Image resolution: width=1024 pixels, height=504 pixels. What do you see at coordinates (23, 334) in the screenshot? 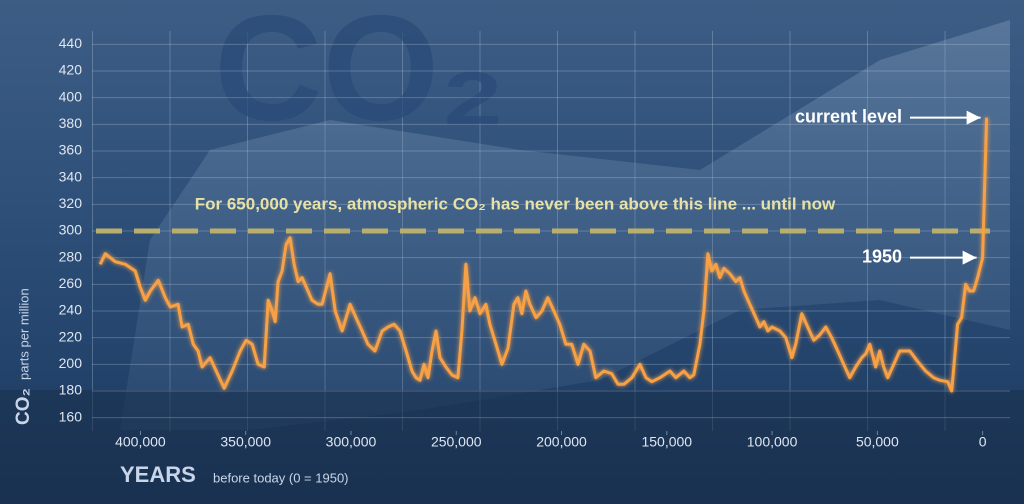
I see `y-axis-unit: parts per million` at bounding box center [23, 334].